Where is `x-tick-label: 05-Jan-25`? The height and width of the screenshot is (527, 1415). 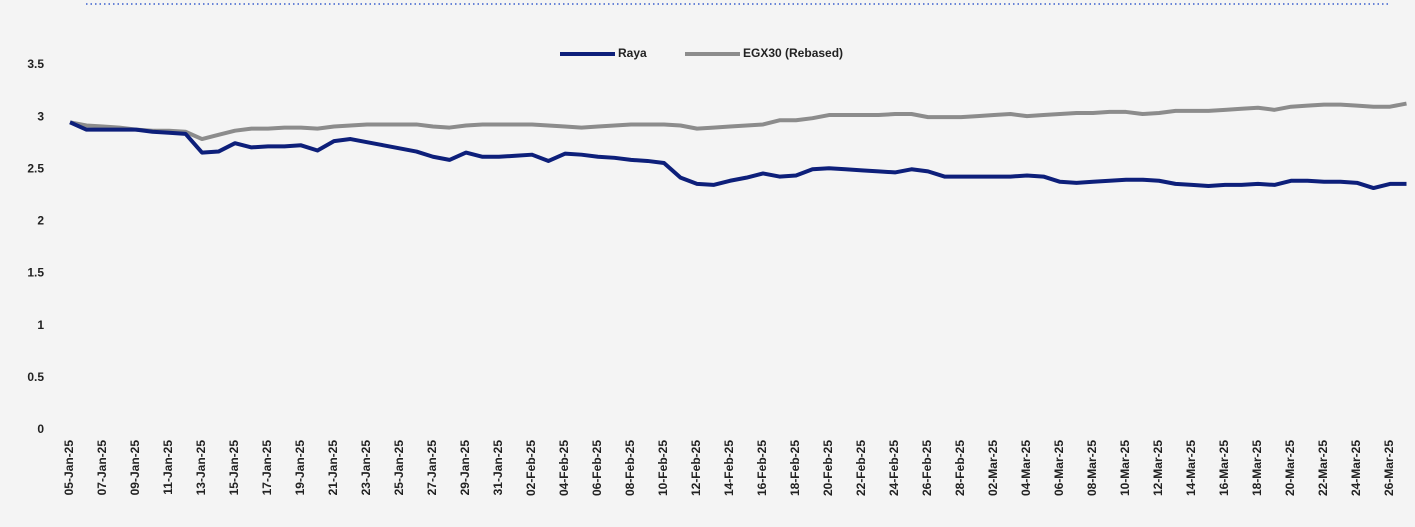 x-tick-label: 05-Jan-25 is located at coordinates (69, 468).